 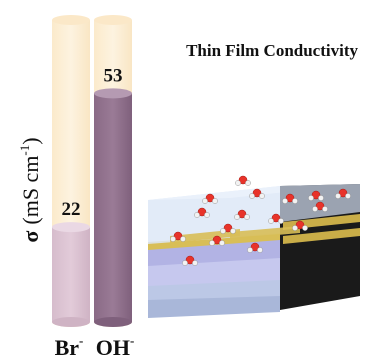 I want to click on bar-bottom-br, so click(x=71, y=322).